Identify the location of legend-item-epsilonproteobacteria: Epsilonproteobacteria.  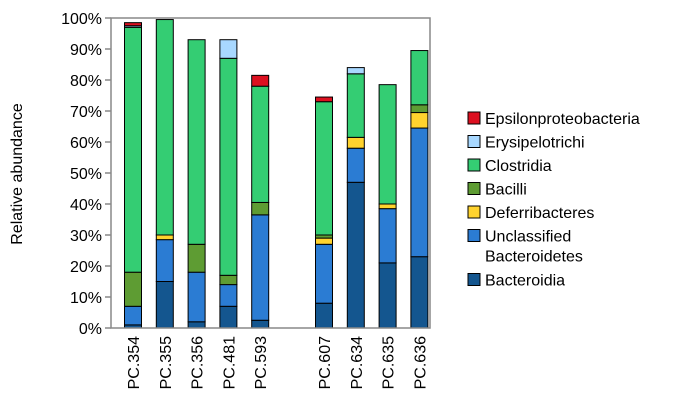
(553, 119).